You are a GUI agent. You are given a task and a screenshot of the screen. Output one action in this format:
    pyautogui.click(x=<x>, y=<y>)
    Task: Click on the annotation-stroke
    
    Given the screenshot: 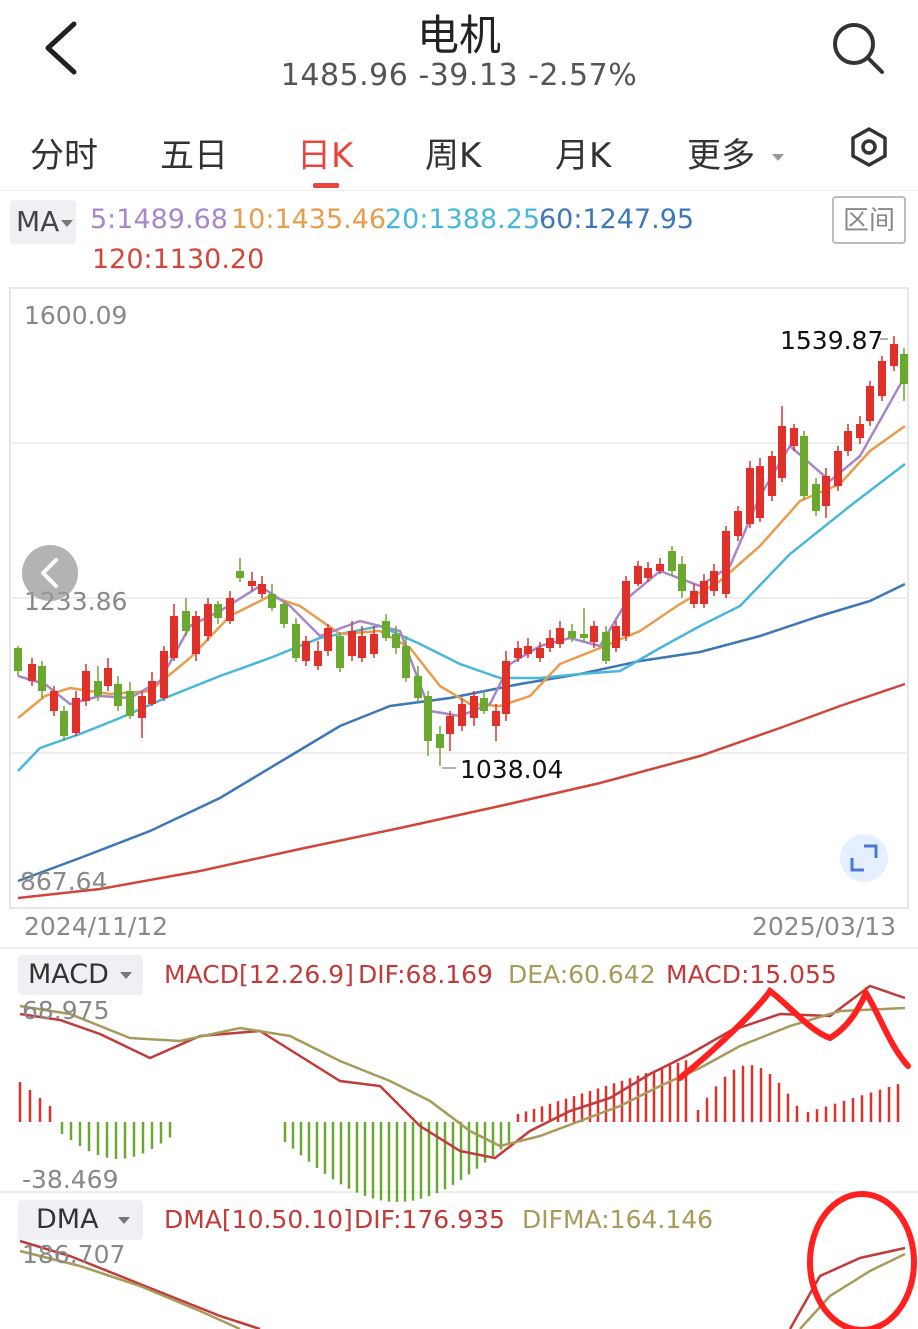 What is the action you would take?
    pyautogui.click(x=794, y=1033)
    